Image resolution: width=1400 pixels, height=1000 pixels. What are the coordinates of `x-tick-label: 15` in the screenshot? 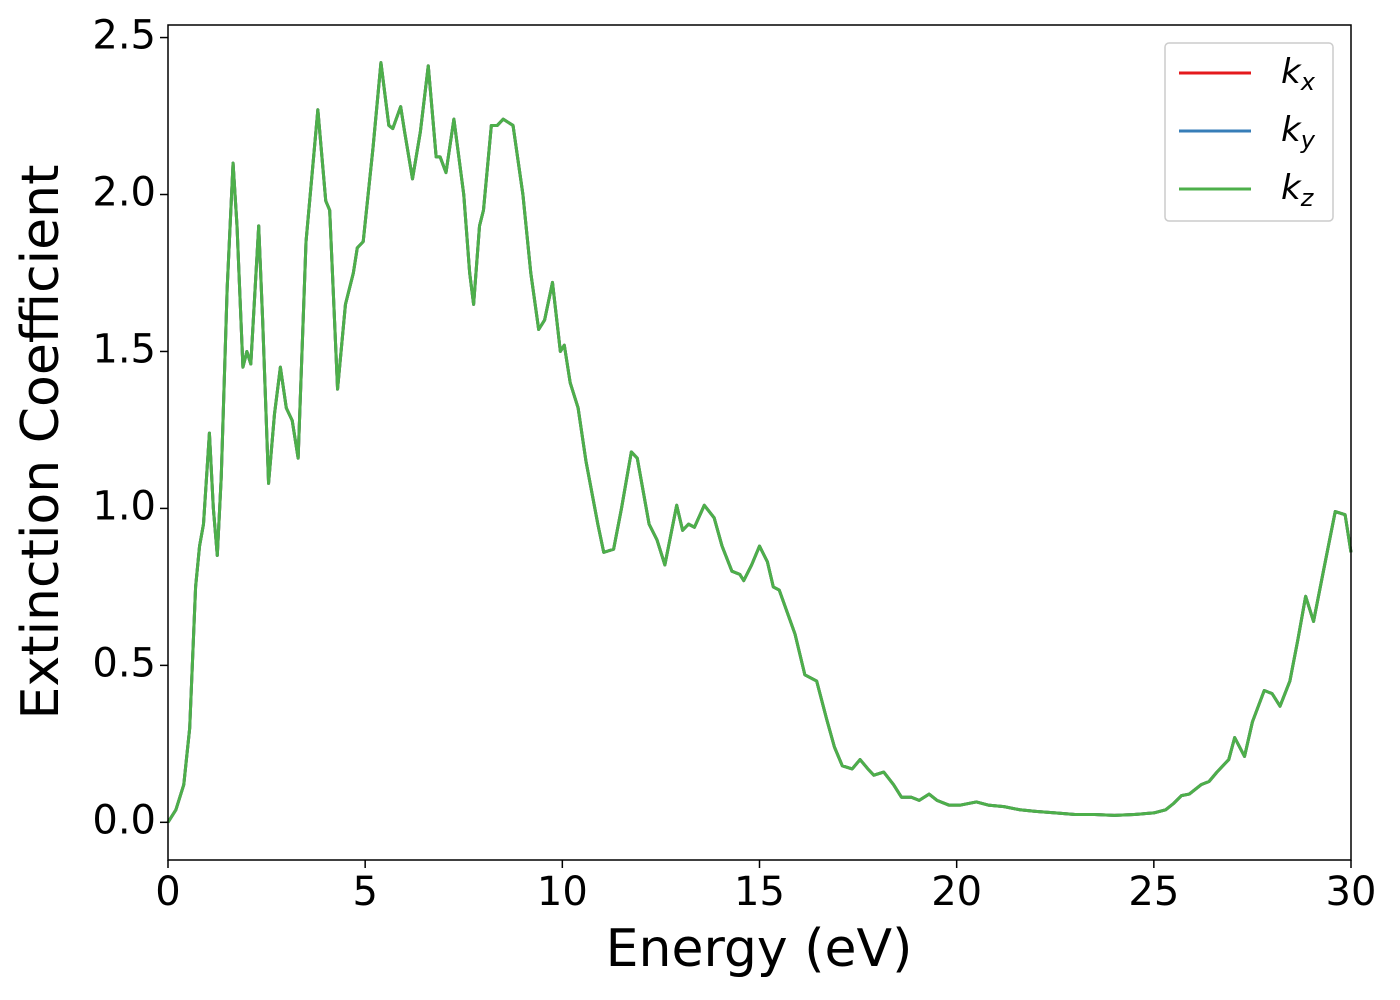 It's located at (759, 892).